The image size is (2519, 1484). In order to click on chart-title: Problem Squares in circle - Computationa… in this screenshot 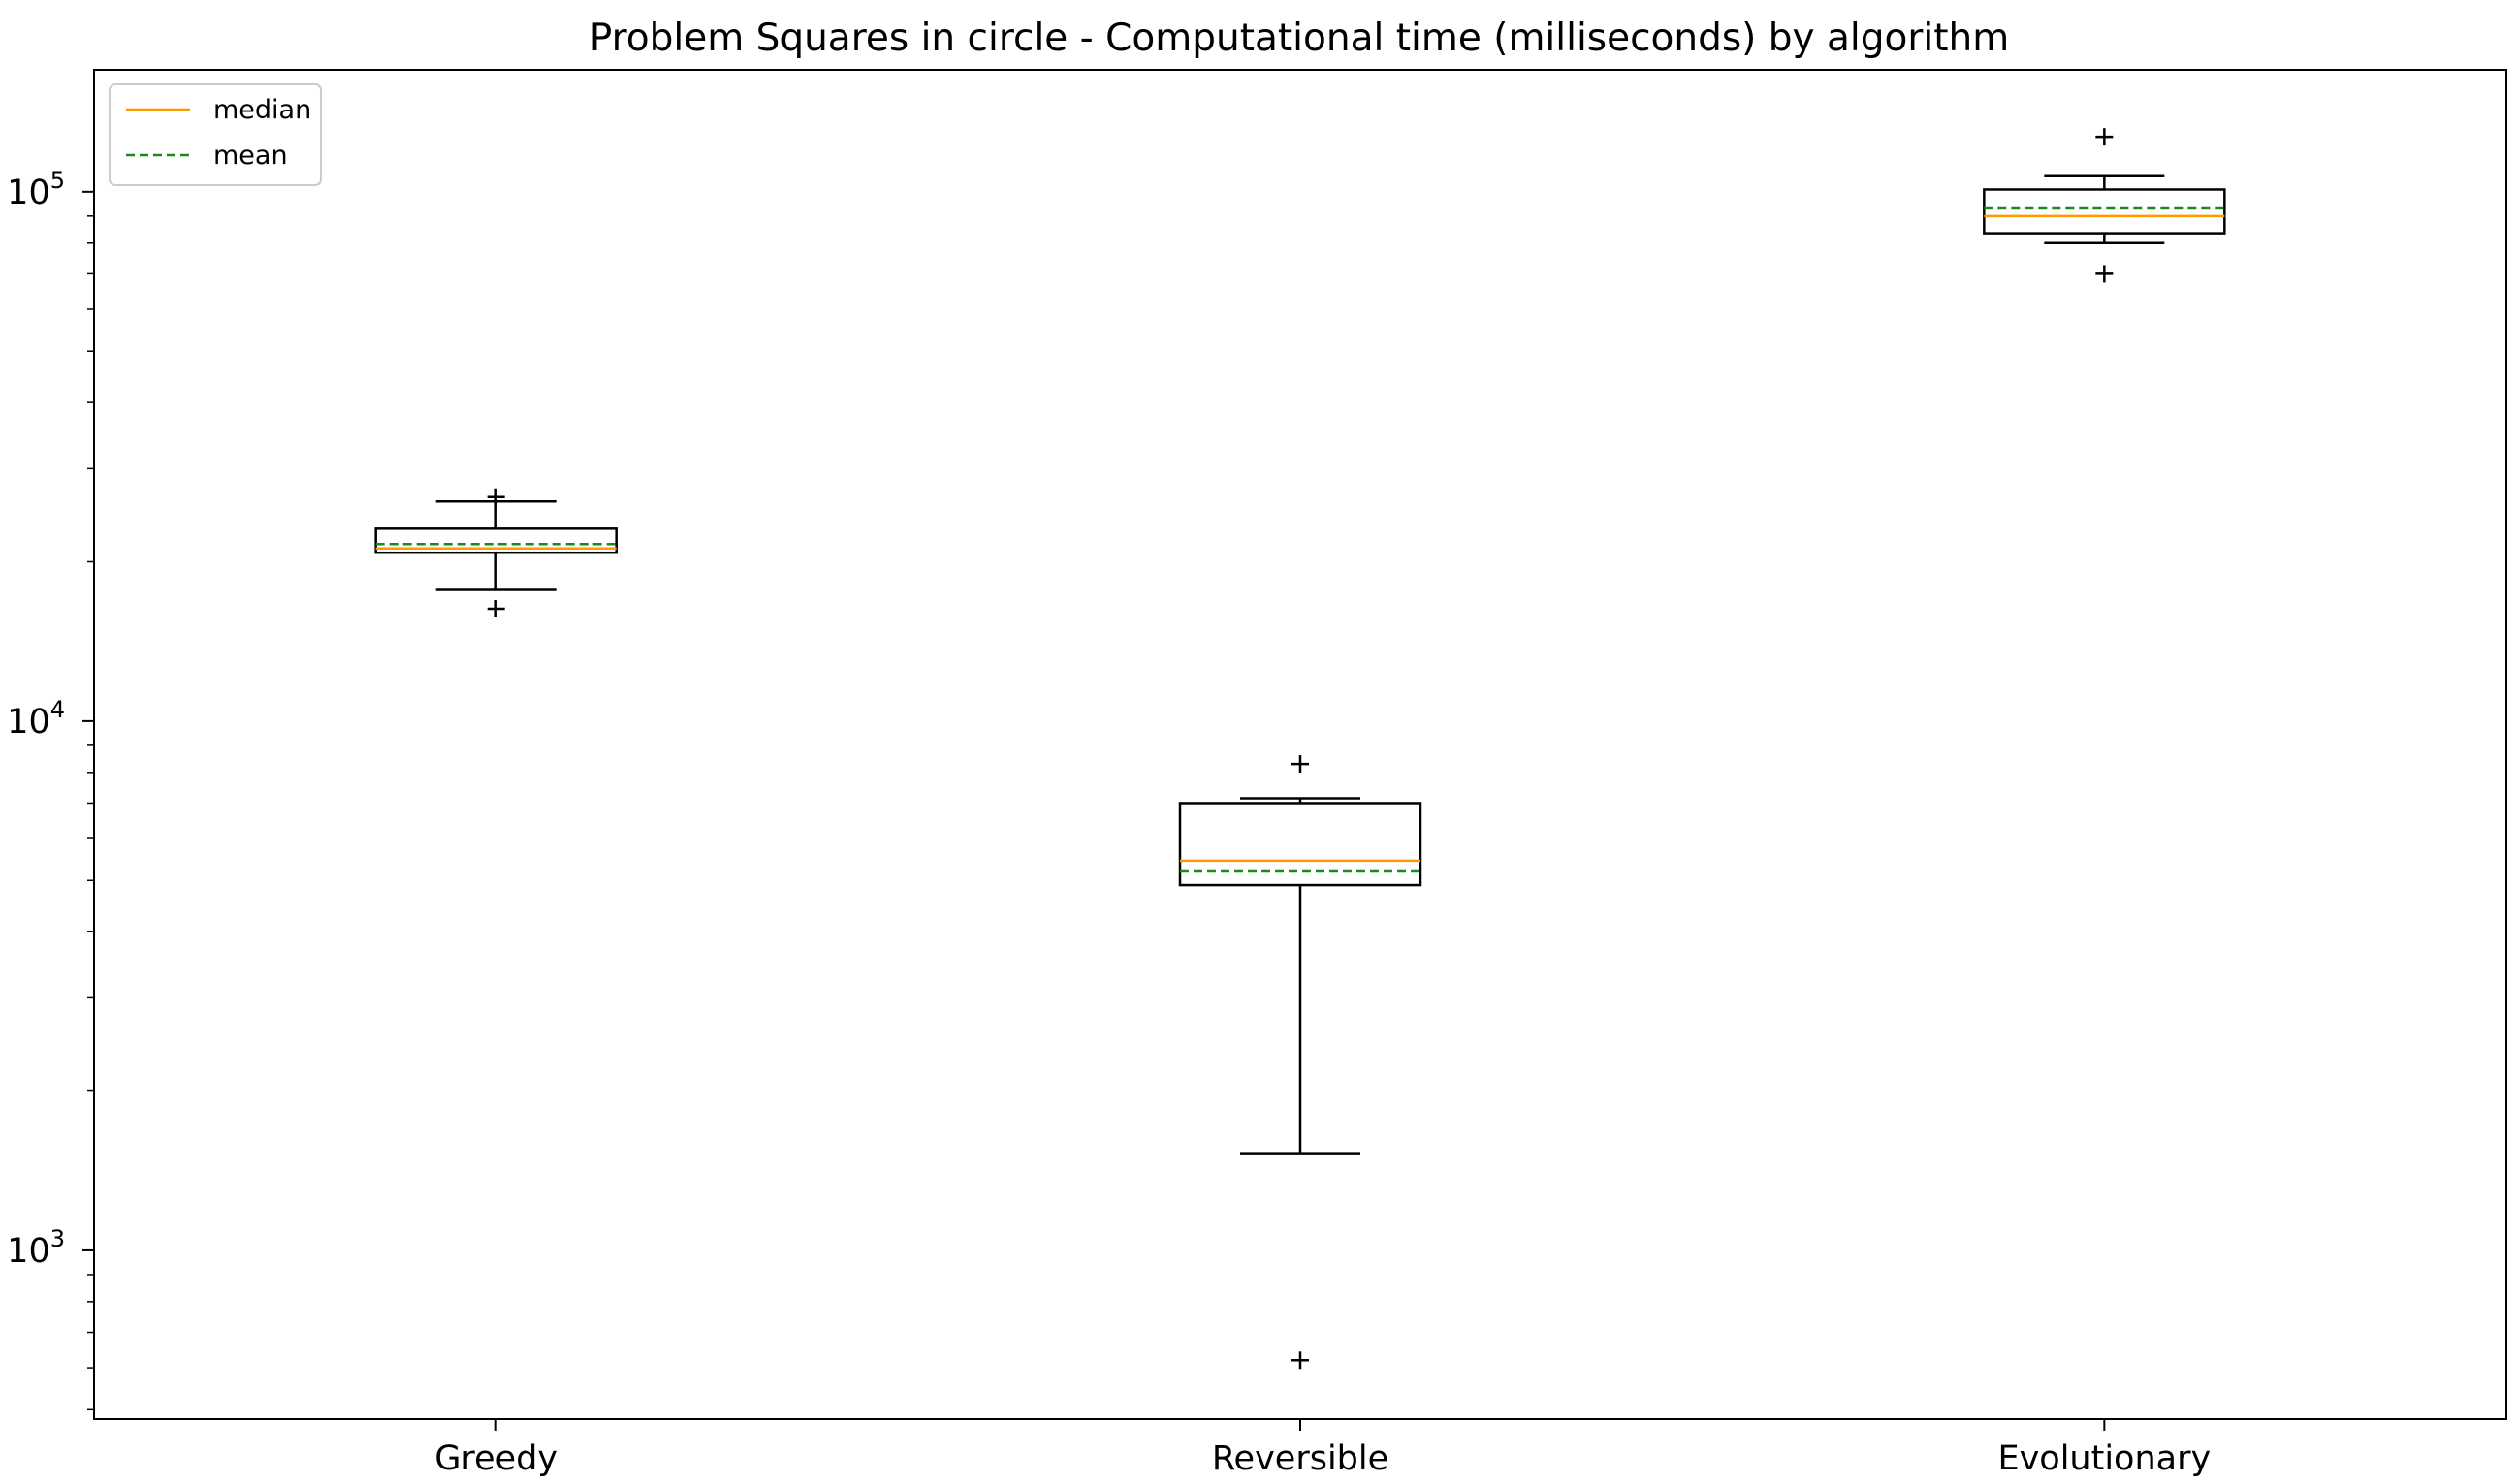, I will do `click(1300, 38)`.